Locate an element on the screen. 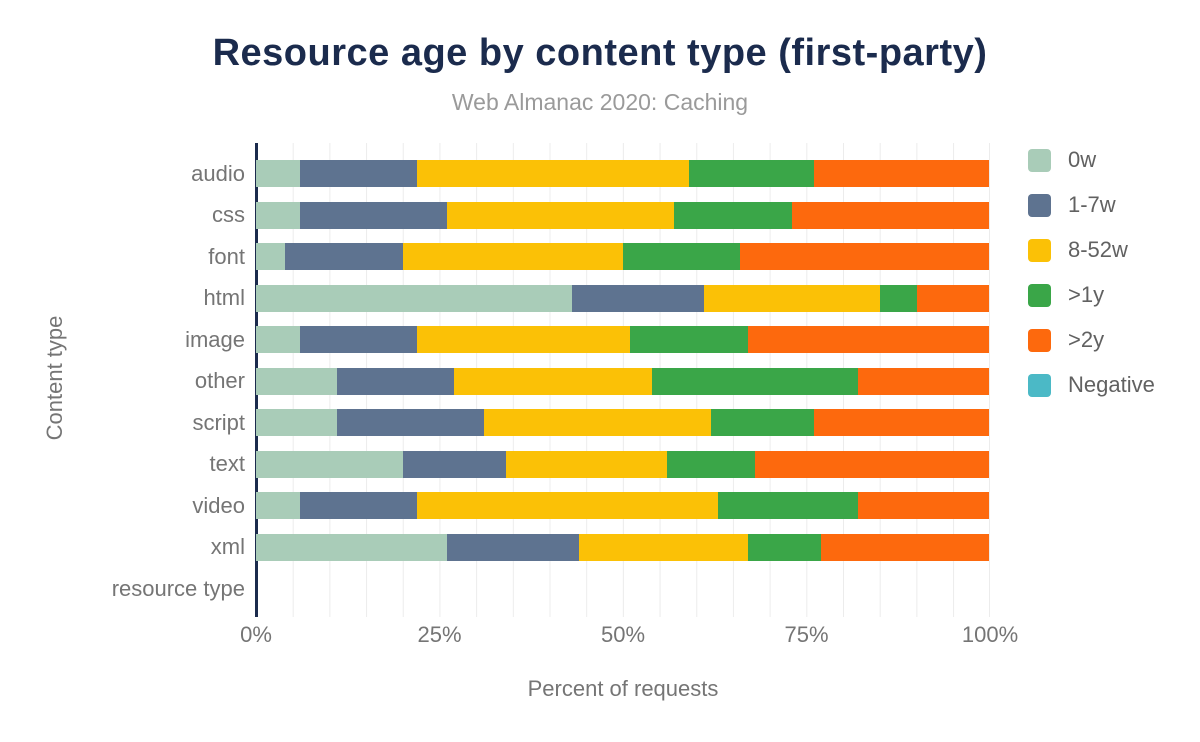  x-axis-title: Percent of requests is located at coordinates (623, 688).